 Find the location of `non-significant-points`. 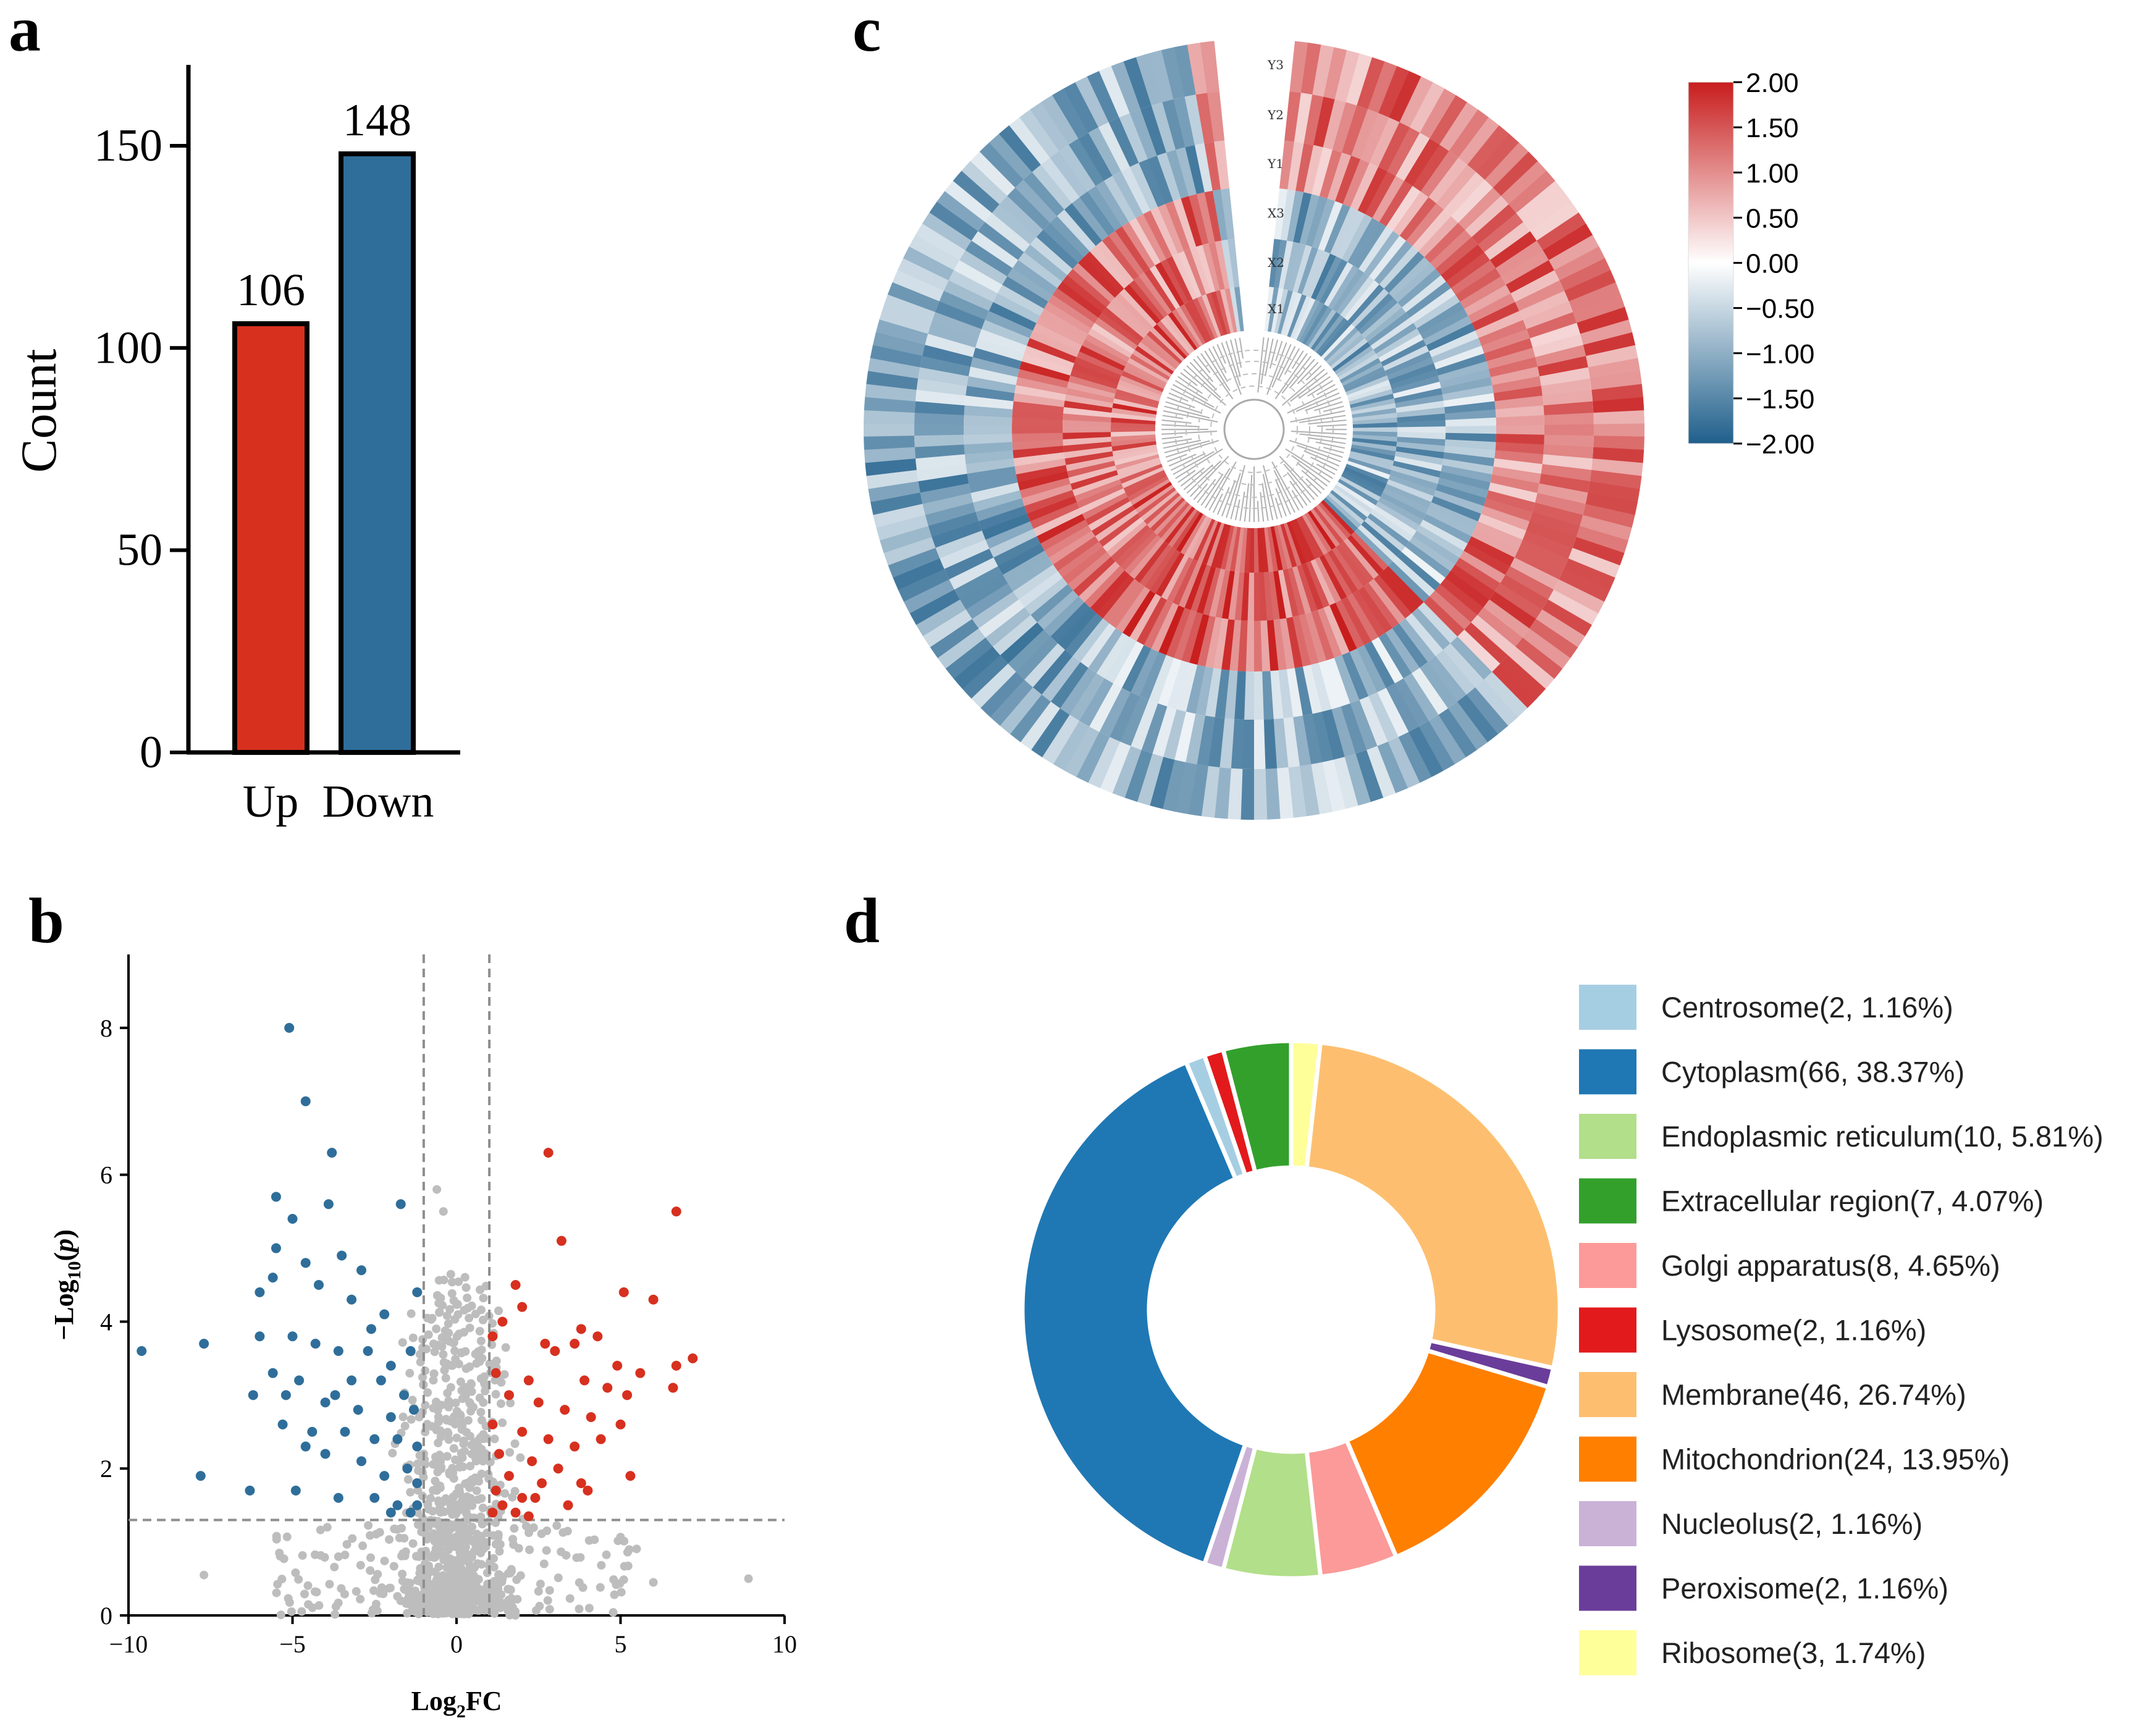

non-significant-points is located at coordinates (477, 1402).